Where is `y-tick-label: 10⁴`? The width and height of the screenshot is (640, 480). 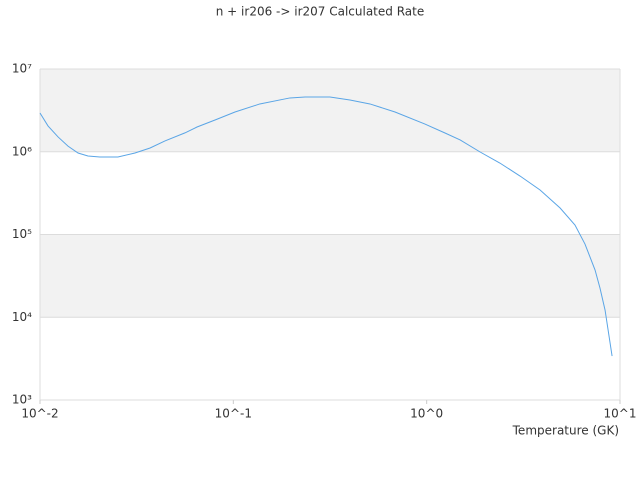
y-tick-label: 10⁴ is located at coordinates (22, 317).